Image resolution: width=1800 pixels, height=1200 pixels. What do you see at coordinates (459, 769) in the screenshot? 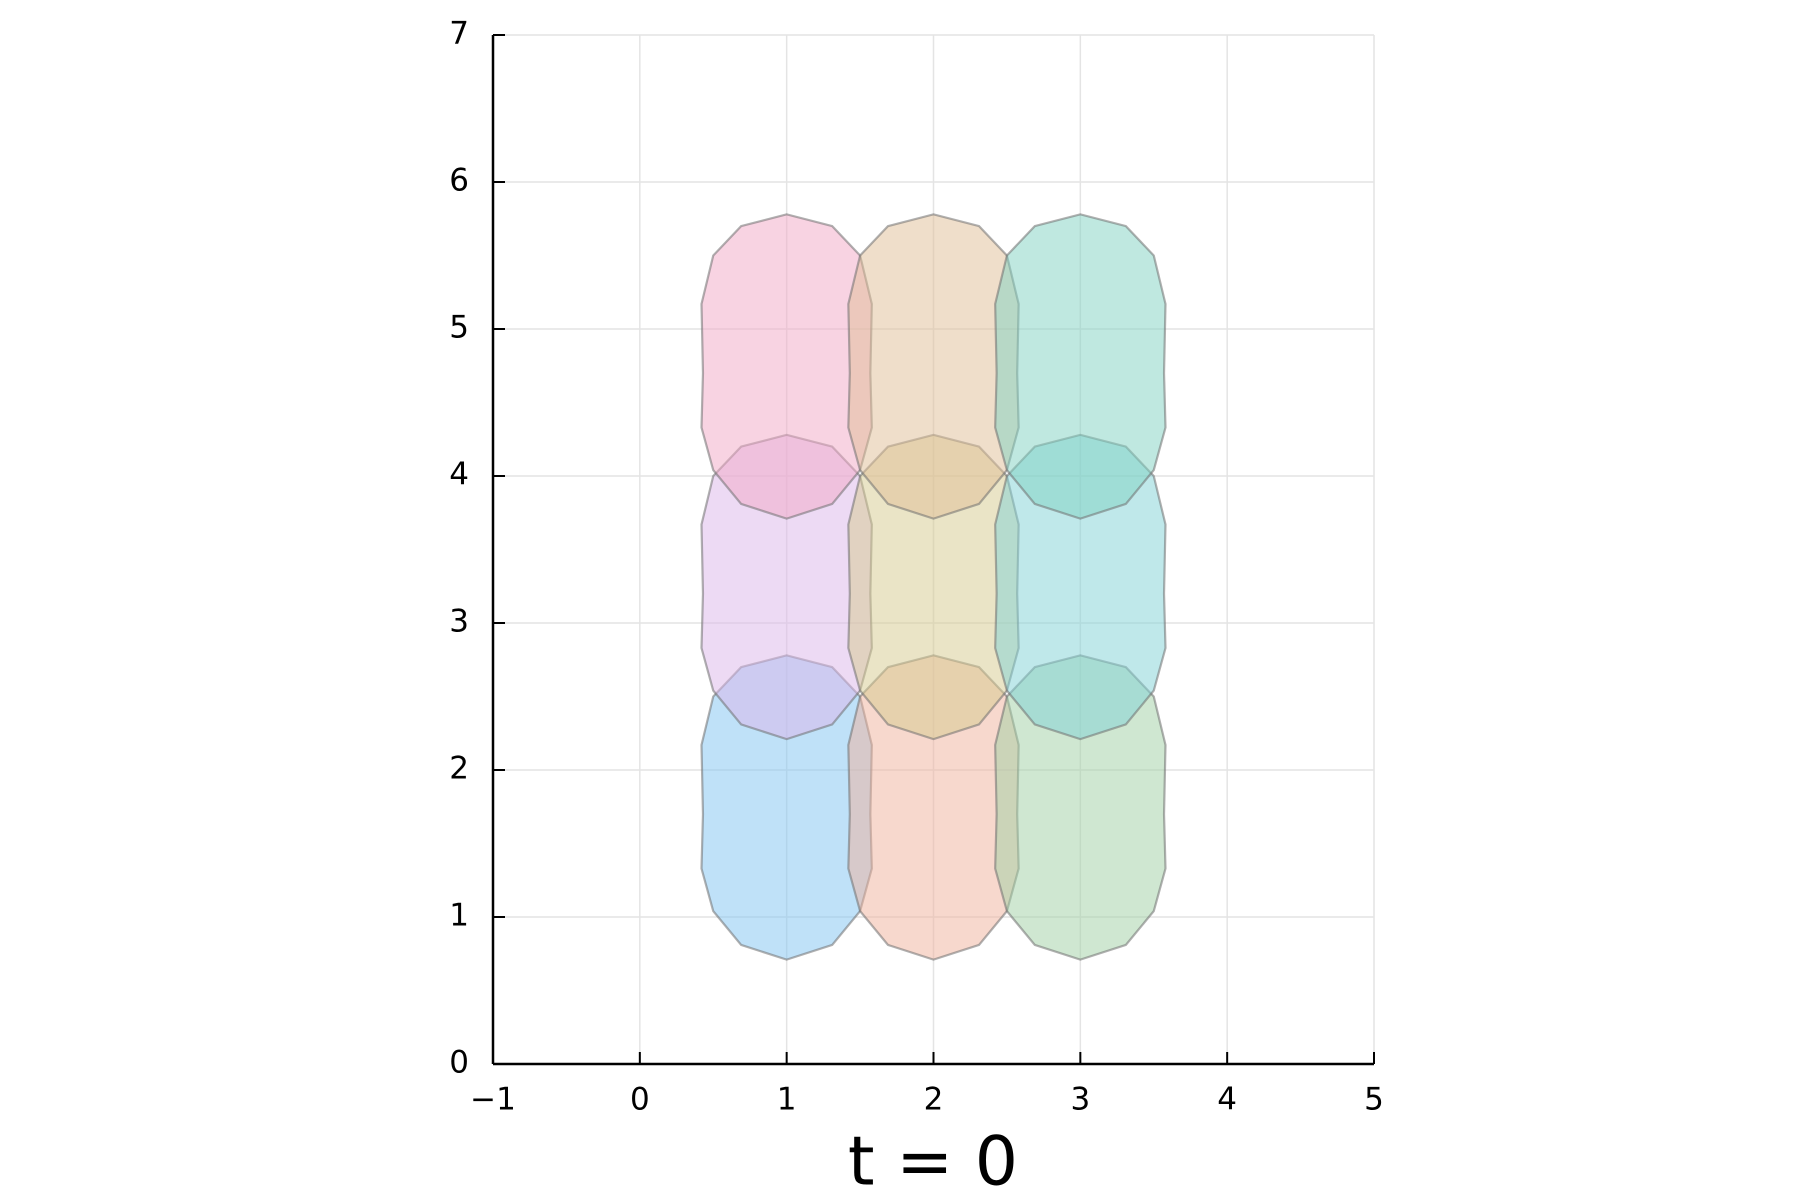
I see `y-tick-label: 2` at bounding box center [459, 769].